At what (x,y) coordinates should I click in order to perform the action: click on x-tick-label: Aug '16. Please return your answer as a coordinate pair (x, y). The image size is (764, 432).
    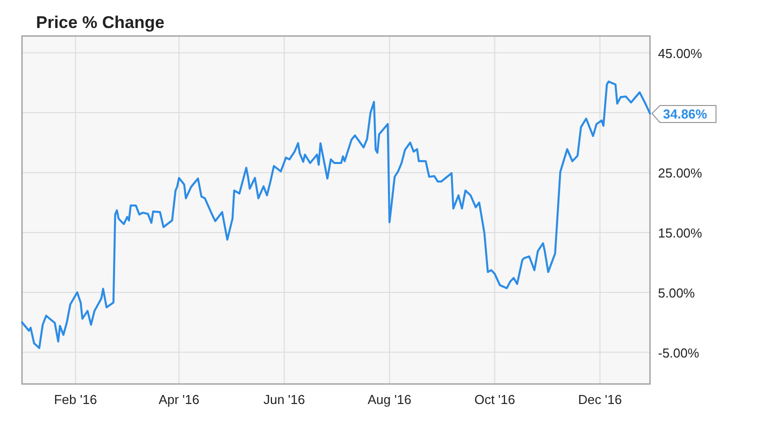
    Looking at the image, I should click on (390, 399).